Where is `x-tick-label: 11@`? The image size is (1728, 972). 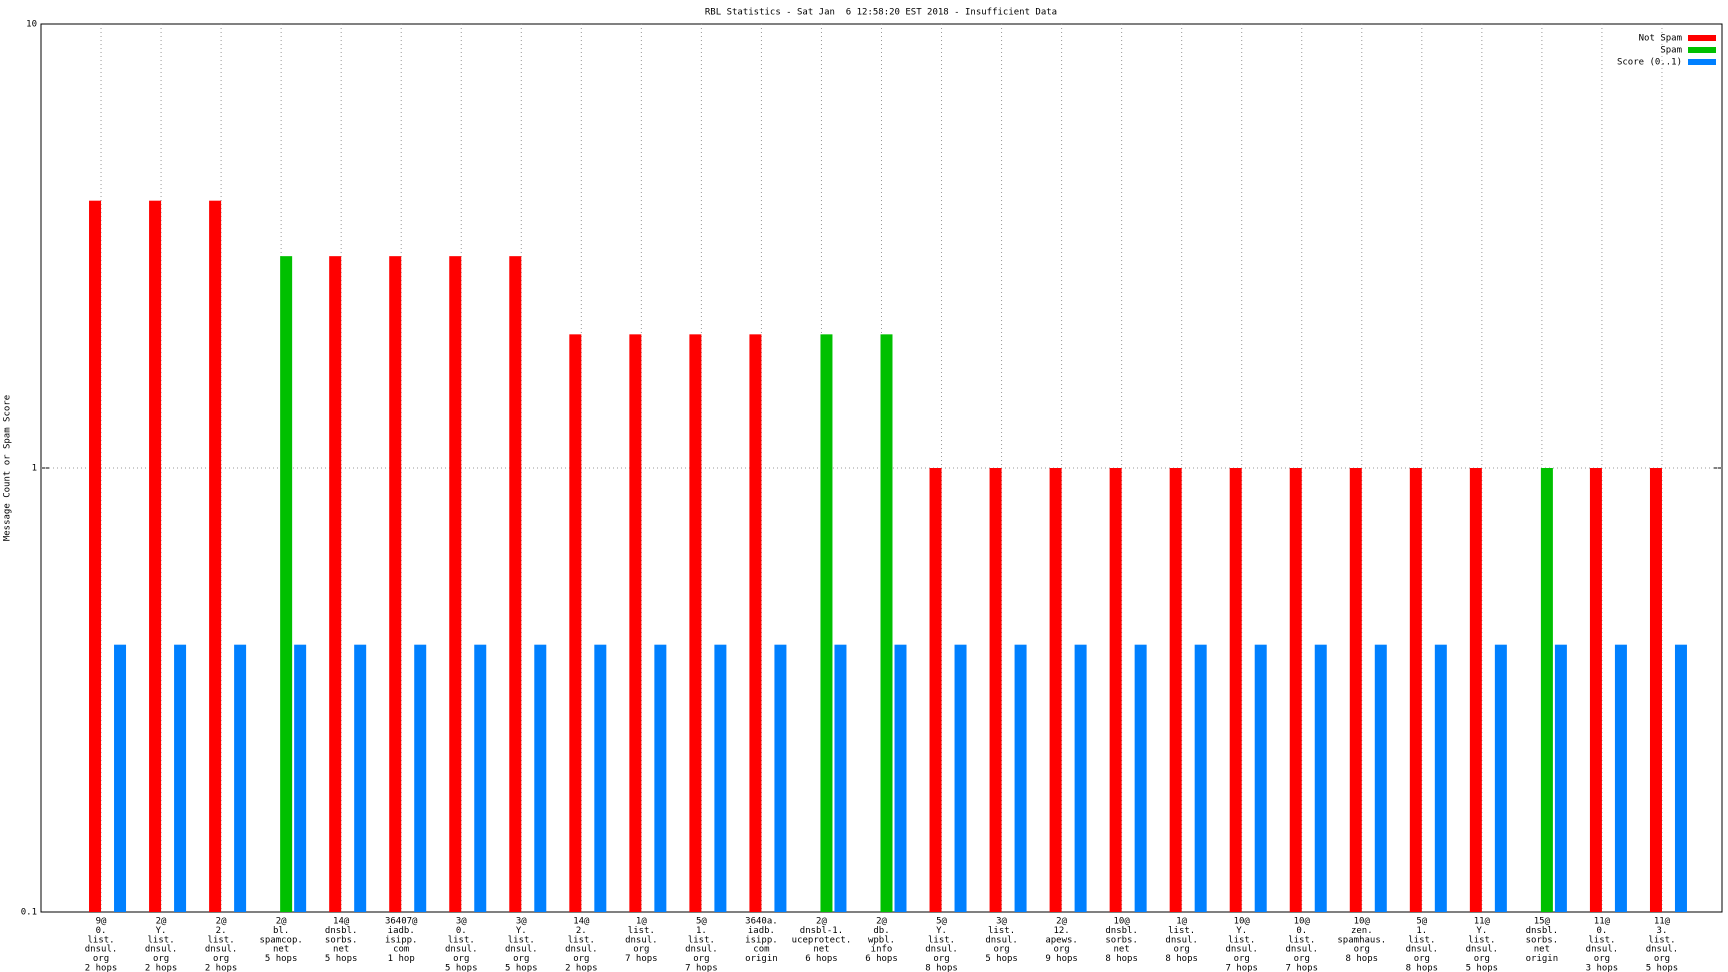
x-tick-label: 11@ is located at coordinates (1482, 922).